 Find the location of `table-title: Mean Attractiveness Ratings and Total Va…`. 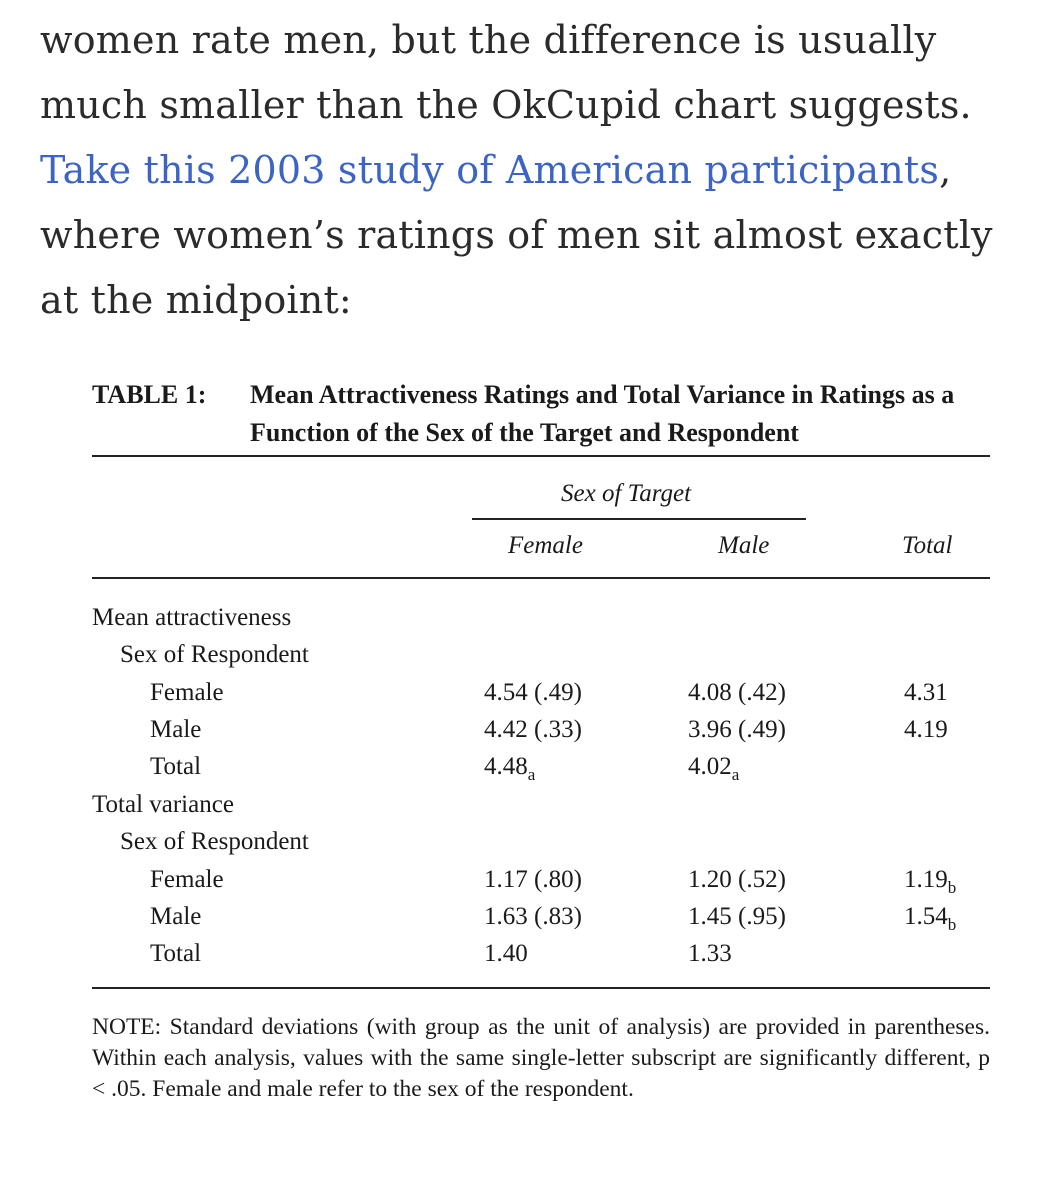

table-title: Mean Attractiveness Ratings and Total Va… is located at coordinates (602, 413).